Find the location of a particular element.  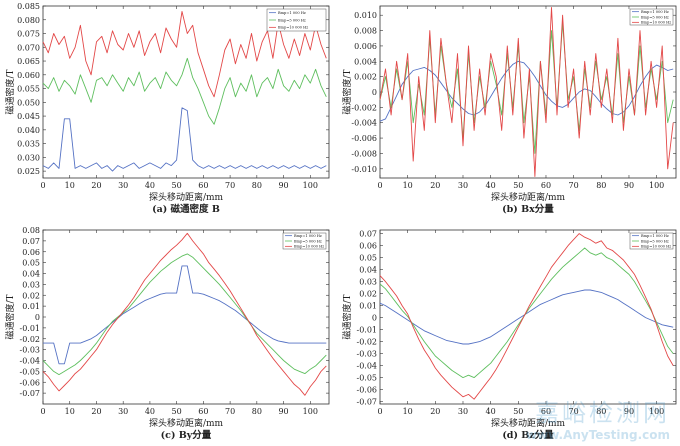

chart-caption: (a) 磁通密度 B is located at coordinates (186, 209).